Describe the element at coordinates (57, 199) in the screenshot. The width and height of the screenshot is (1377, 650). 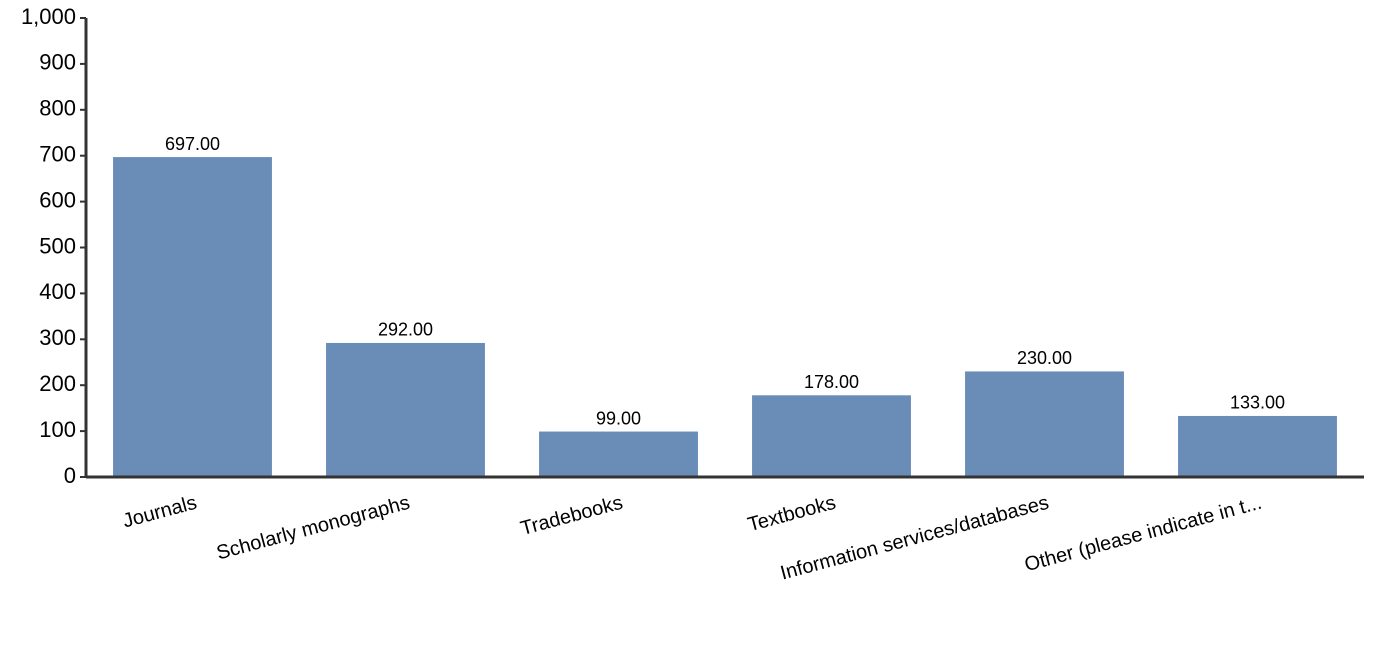
I see `y-tick-label: 600` at that location.